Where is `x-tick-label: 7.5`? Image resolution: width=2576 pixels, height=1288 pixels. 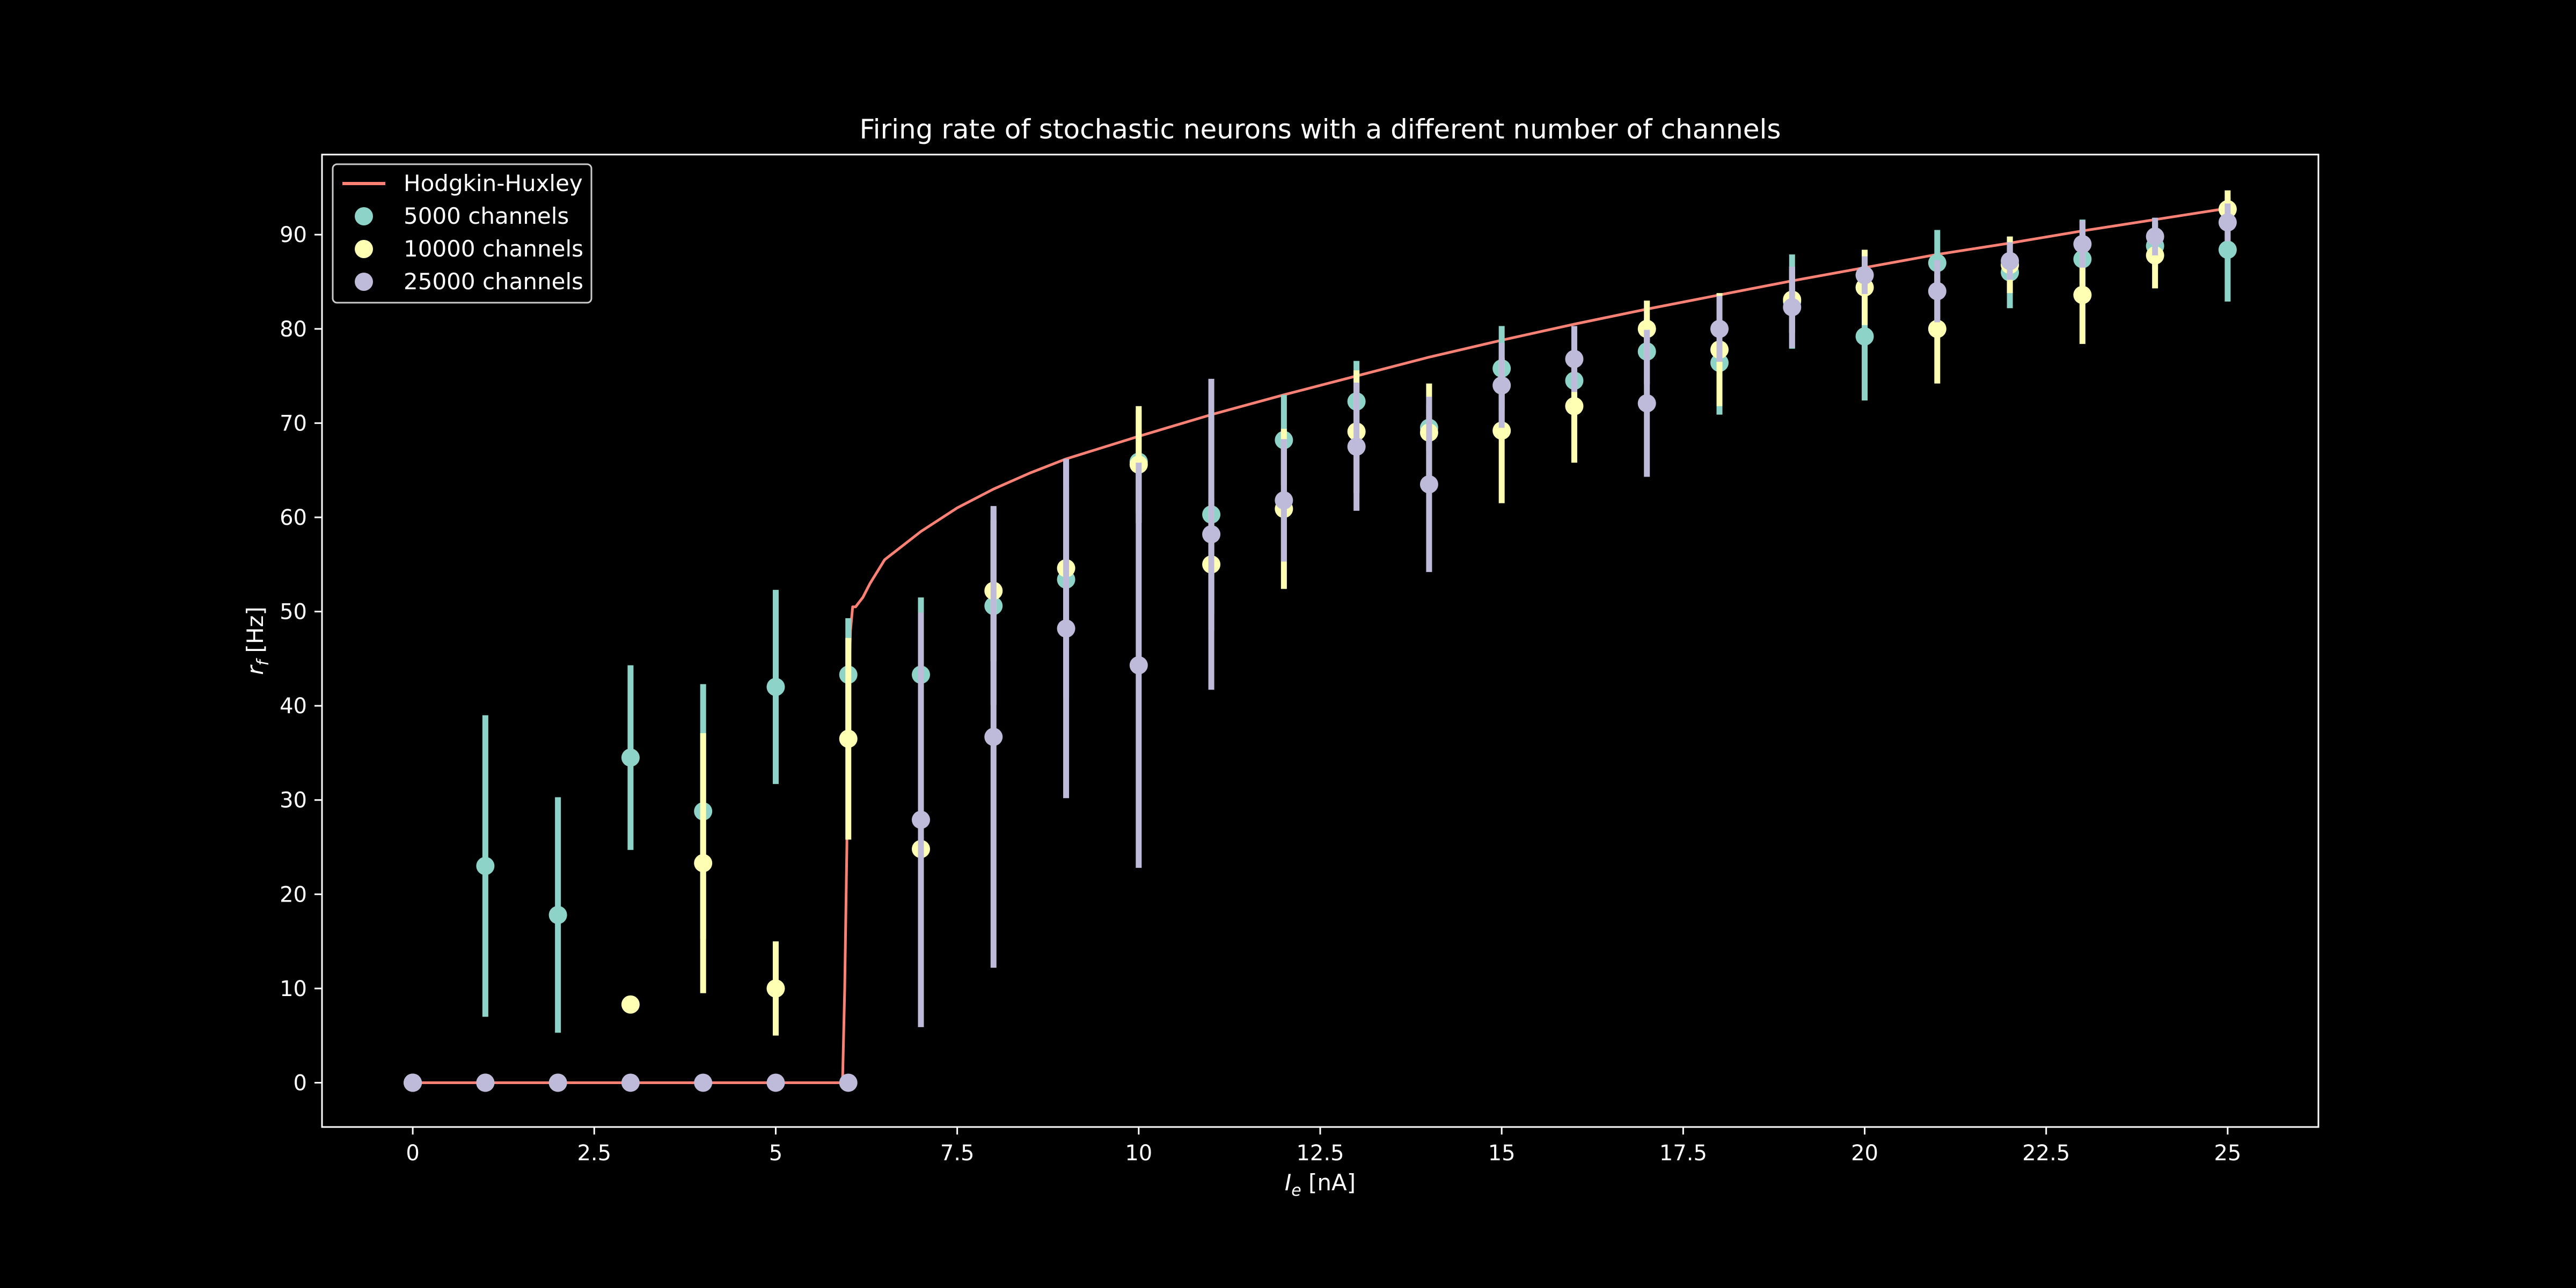 x-tick-label: 7.5 is located at coordinates (957, 1153).